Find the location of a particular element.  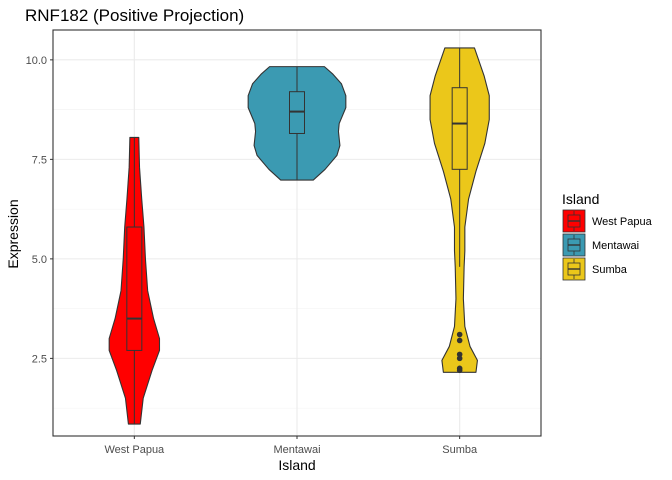

legend-label-2: Sumba is located at coordinates (610, 270).